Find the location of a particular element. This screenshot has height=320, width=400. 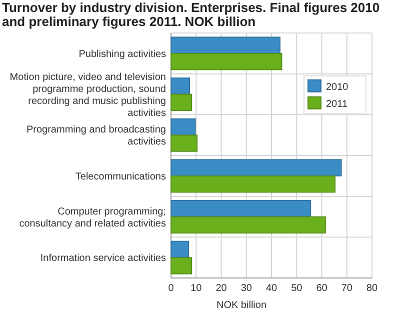

legend-label: 2011 is located at coordinates (337, 104).